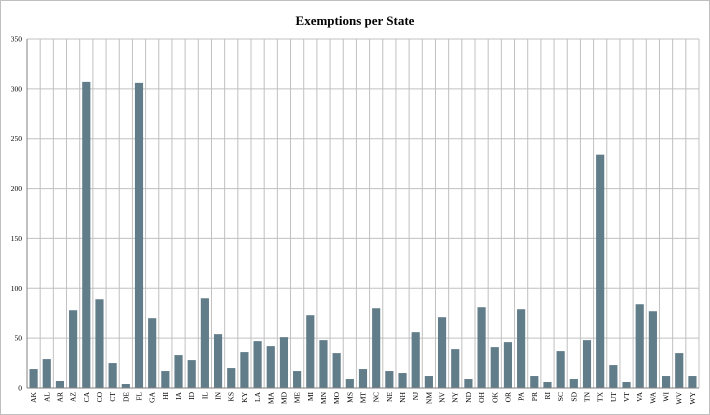  I want to click on x-tick-label: NV, so click(442, 396).